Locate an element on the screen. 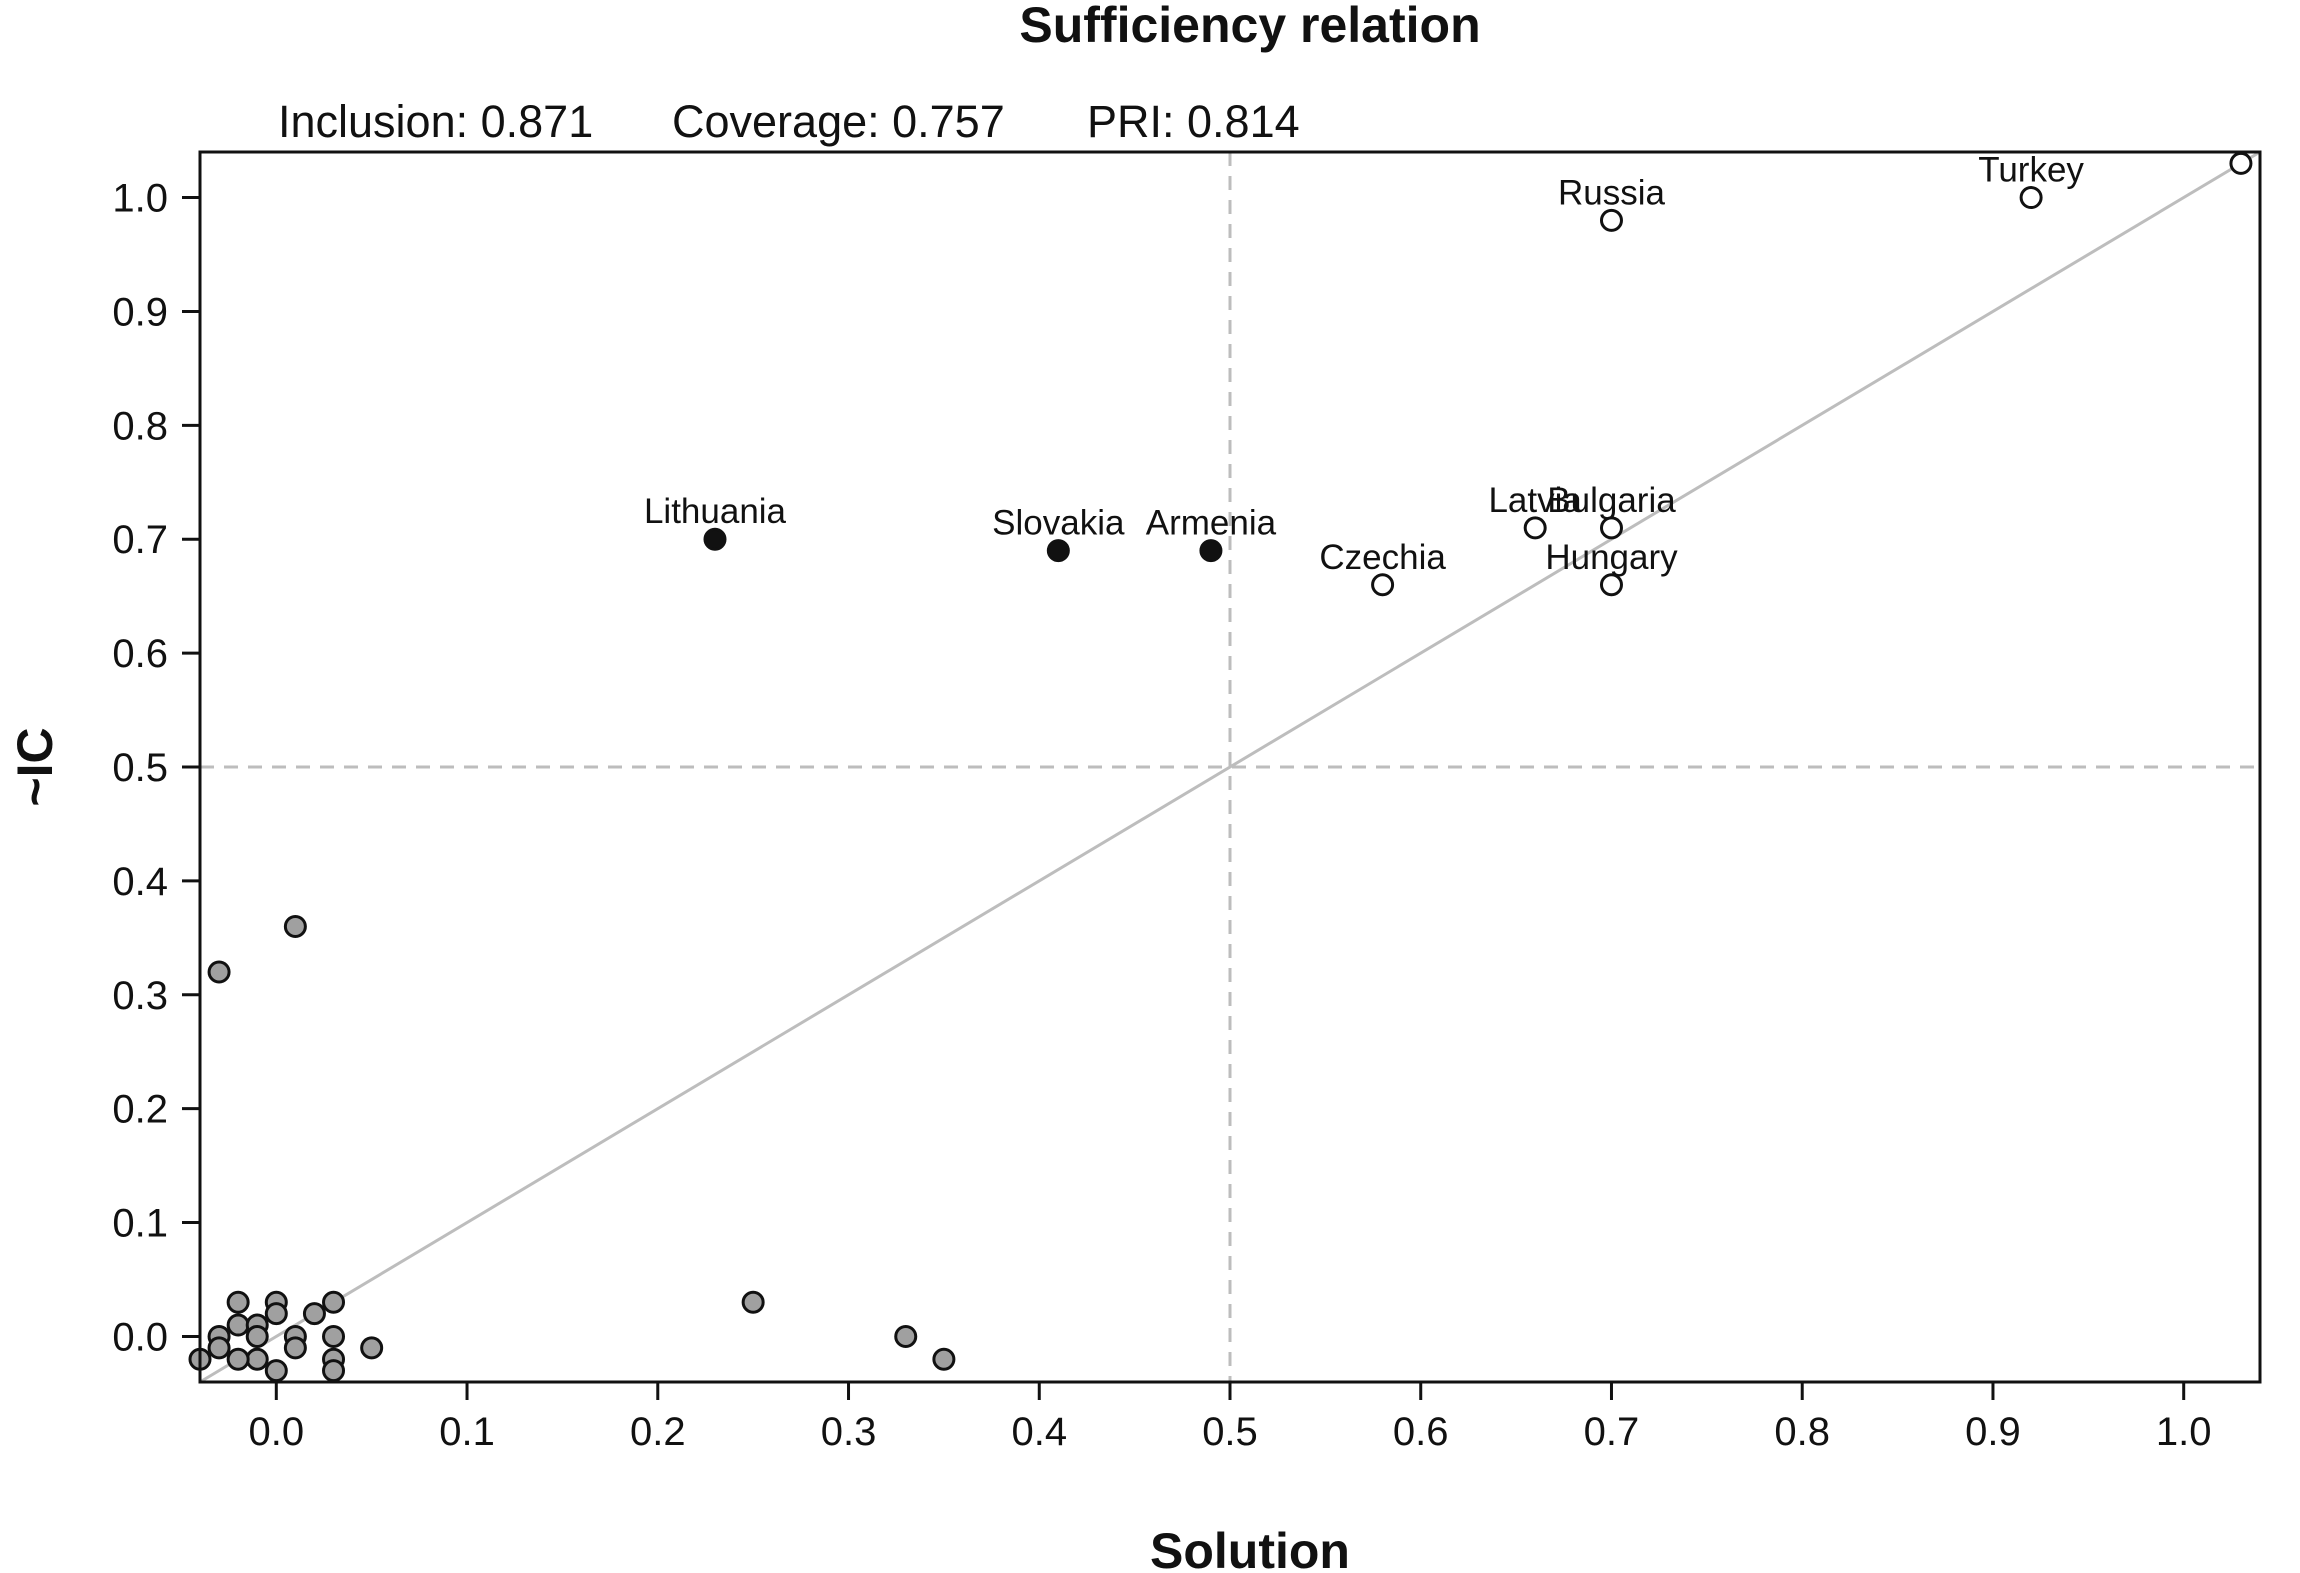 Image resolution: width=2300 pixels, height=1573 pixels. y-tick-label: 0.9 is located at coordinates (140, 312).